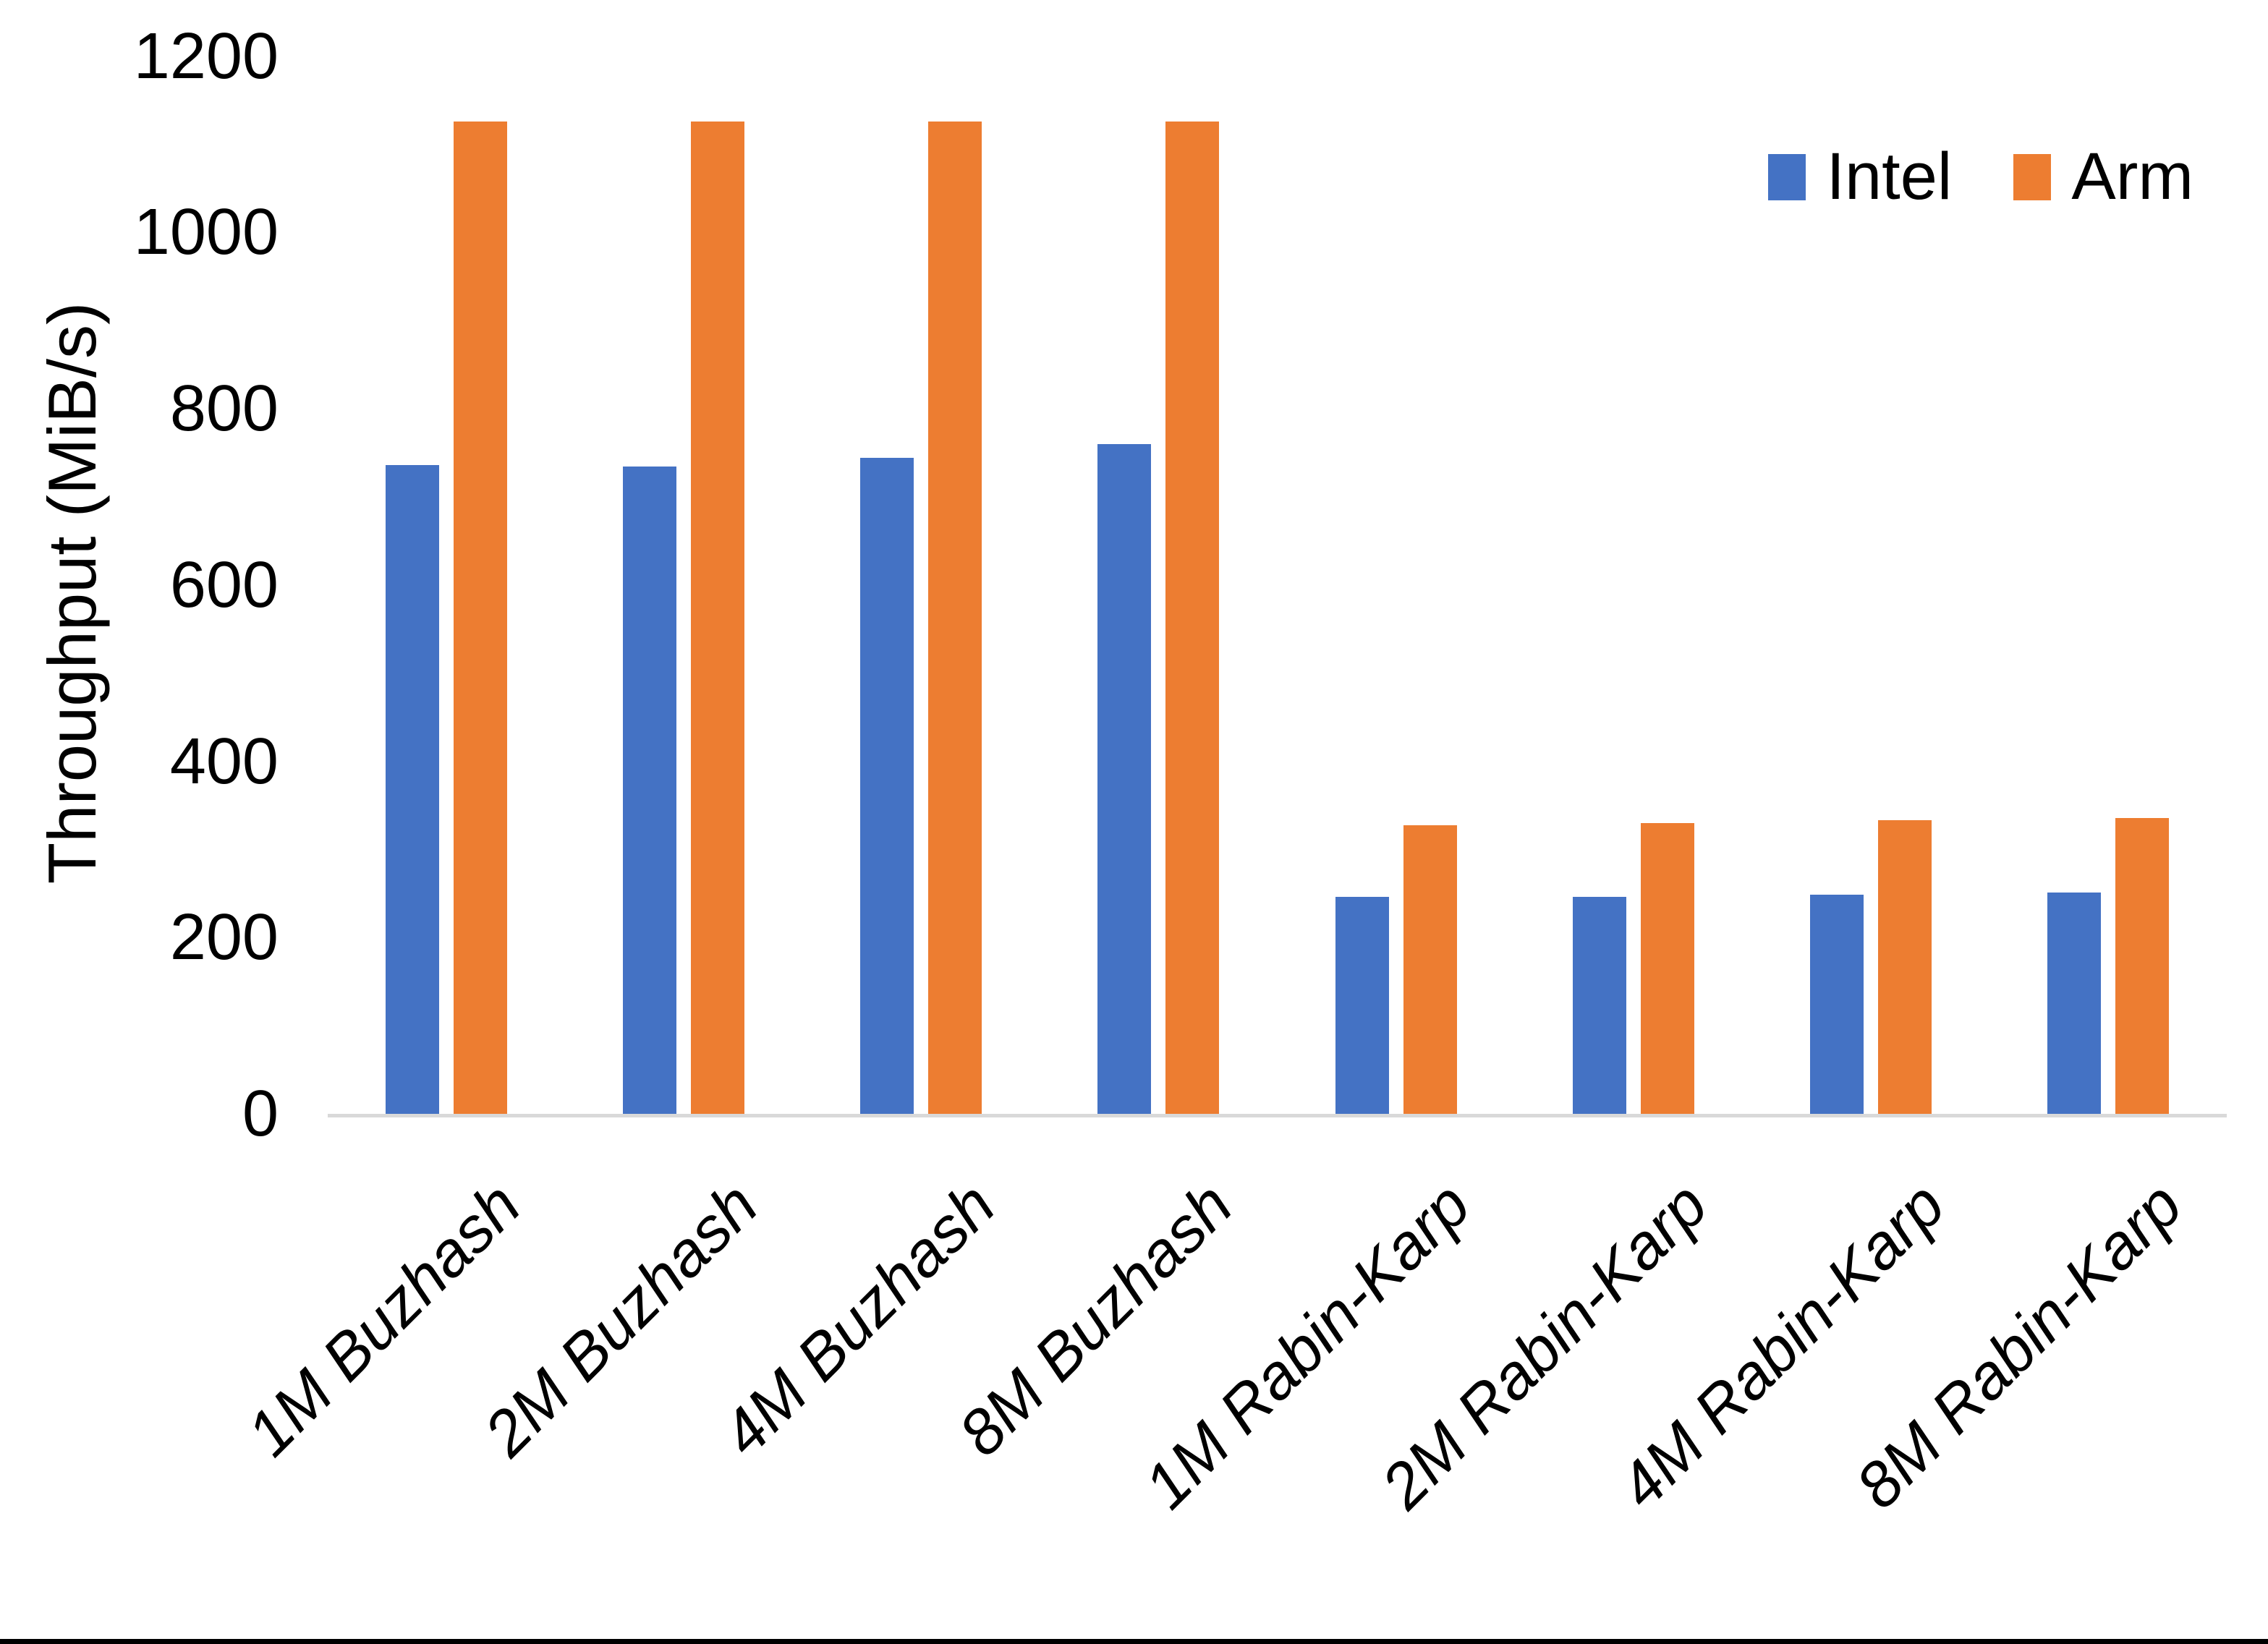 The width and height of the screenshot is (2268, 1644). I want to click on y-tick-label-0: 0, so click(260, 1114).